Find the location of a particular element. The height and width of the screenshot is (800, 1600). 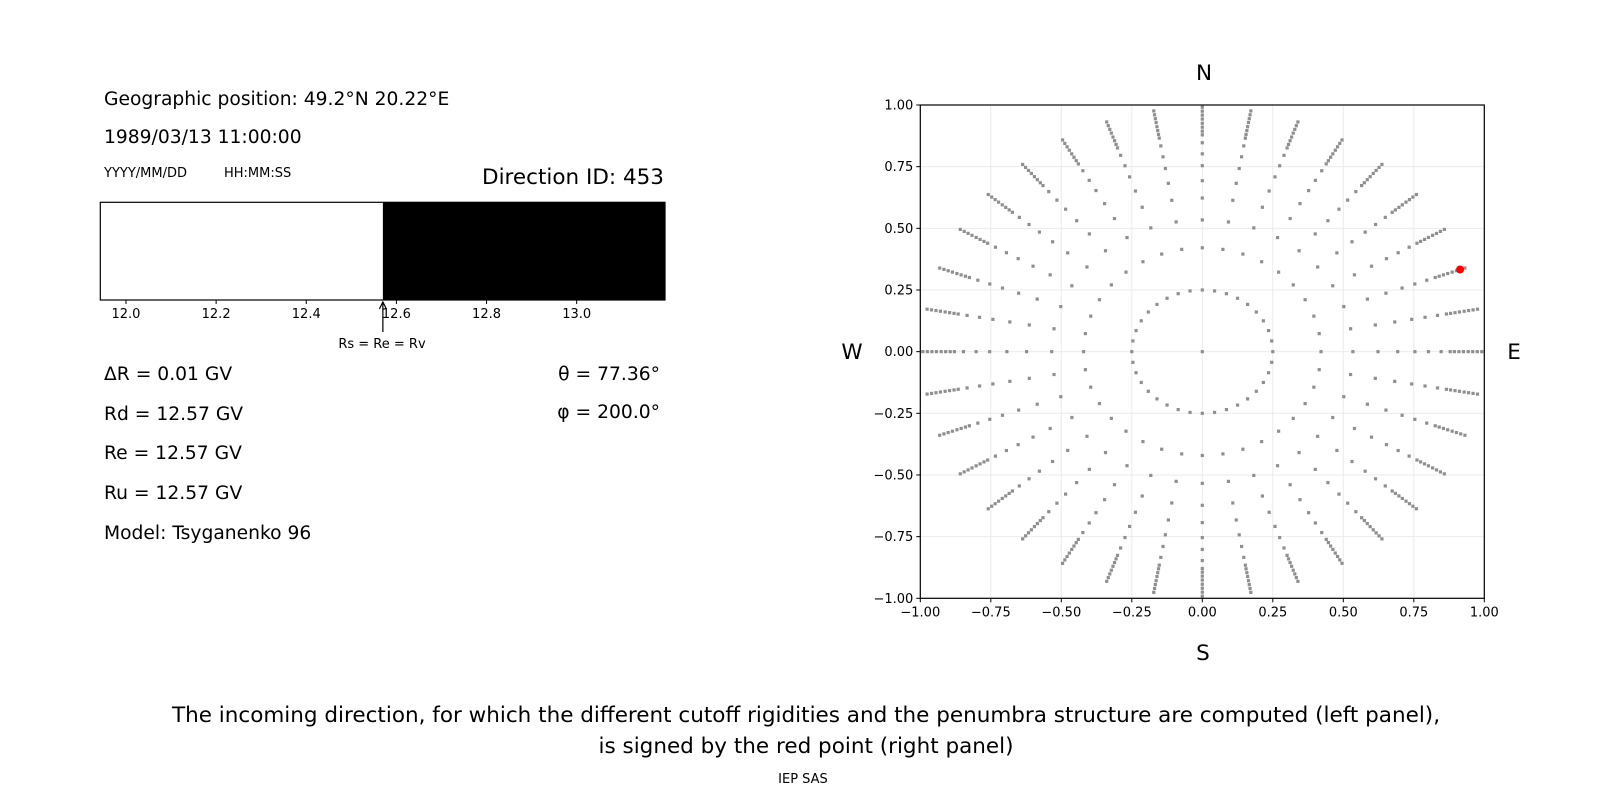

x-tick-label: 0.00 is located at coordinates (1202, 612).